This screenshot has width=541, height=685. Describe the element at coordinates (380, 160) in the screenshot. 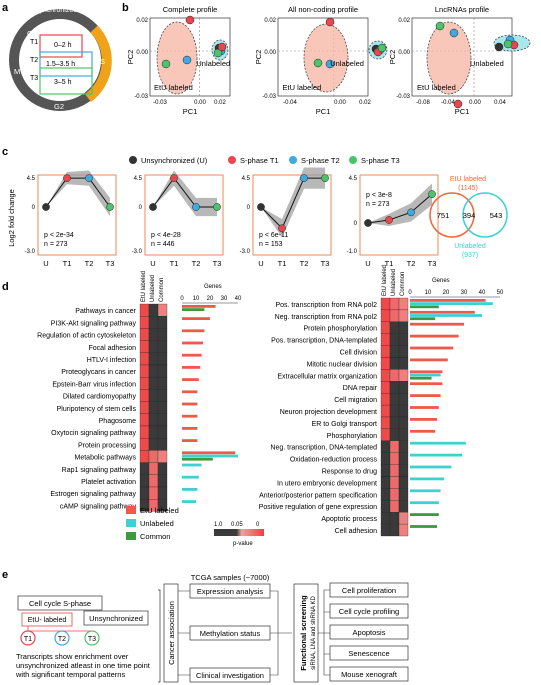

I see `legend-t3: S-phase T3` at that location.